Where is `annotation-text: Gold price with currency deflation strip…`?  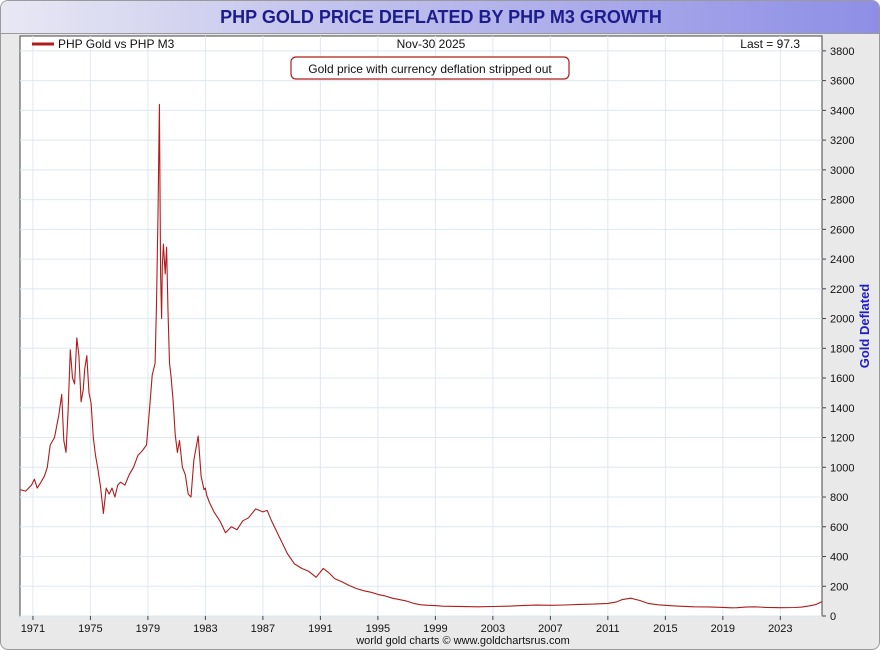
annotation-text: Gold price with currency deflation strip… is located at coordinates (430, 69).